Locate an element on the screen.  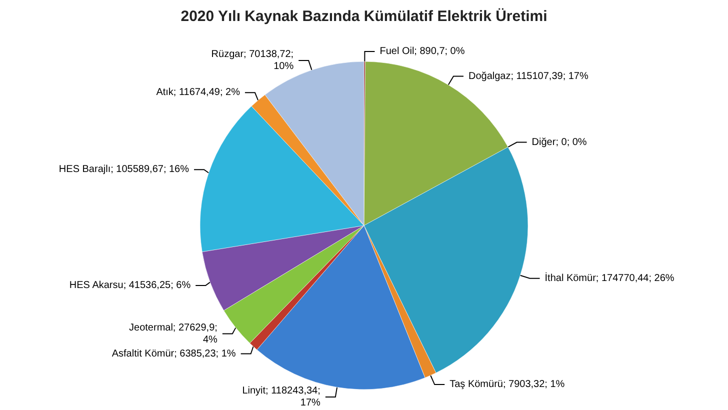
slice-label: Fuel Oil; 890,7; 0% is located at coordinates (422, 51).